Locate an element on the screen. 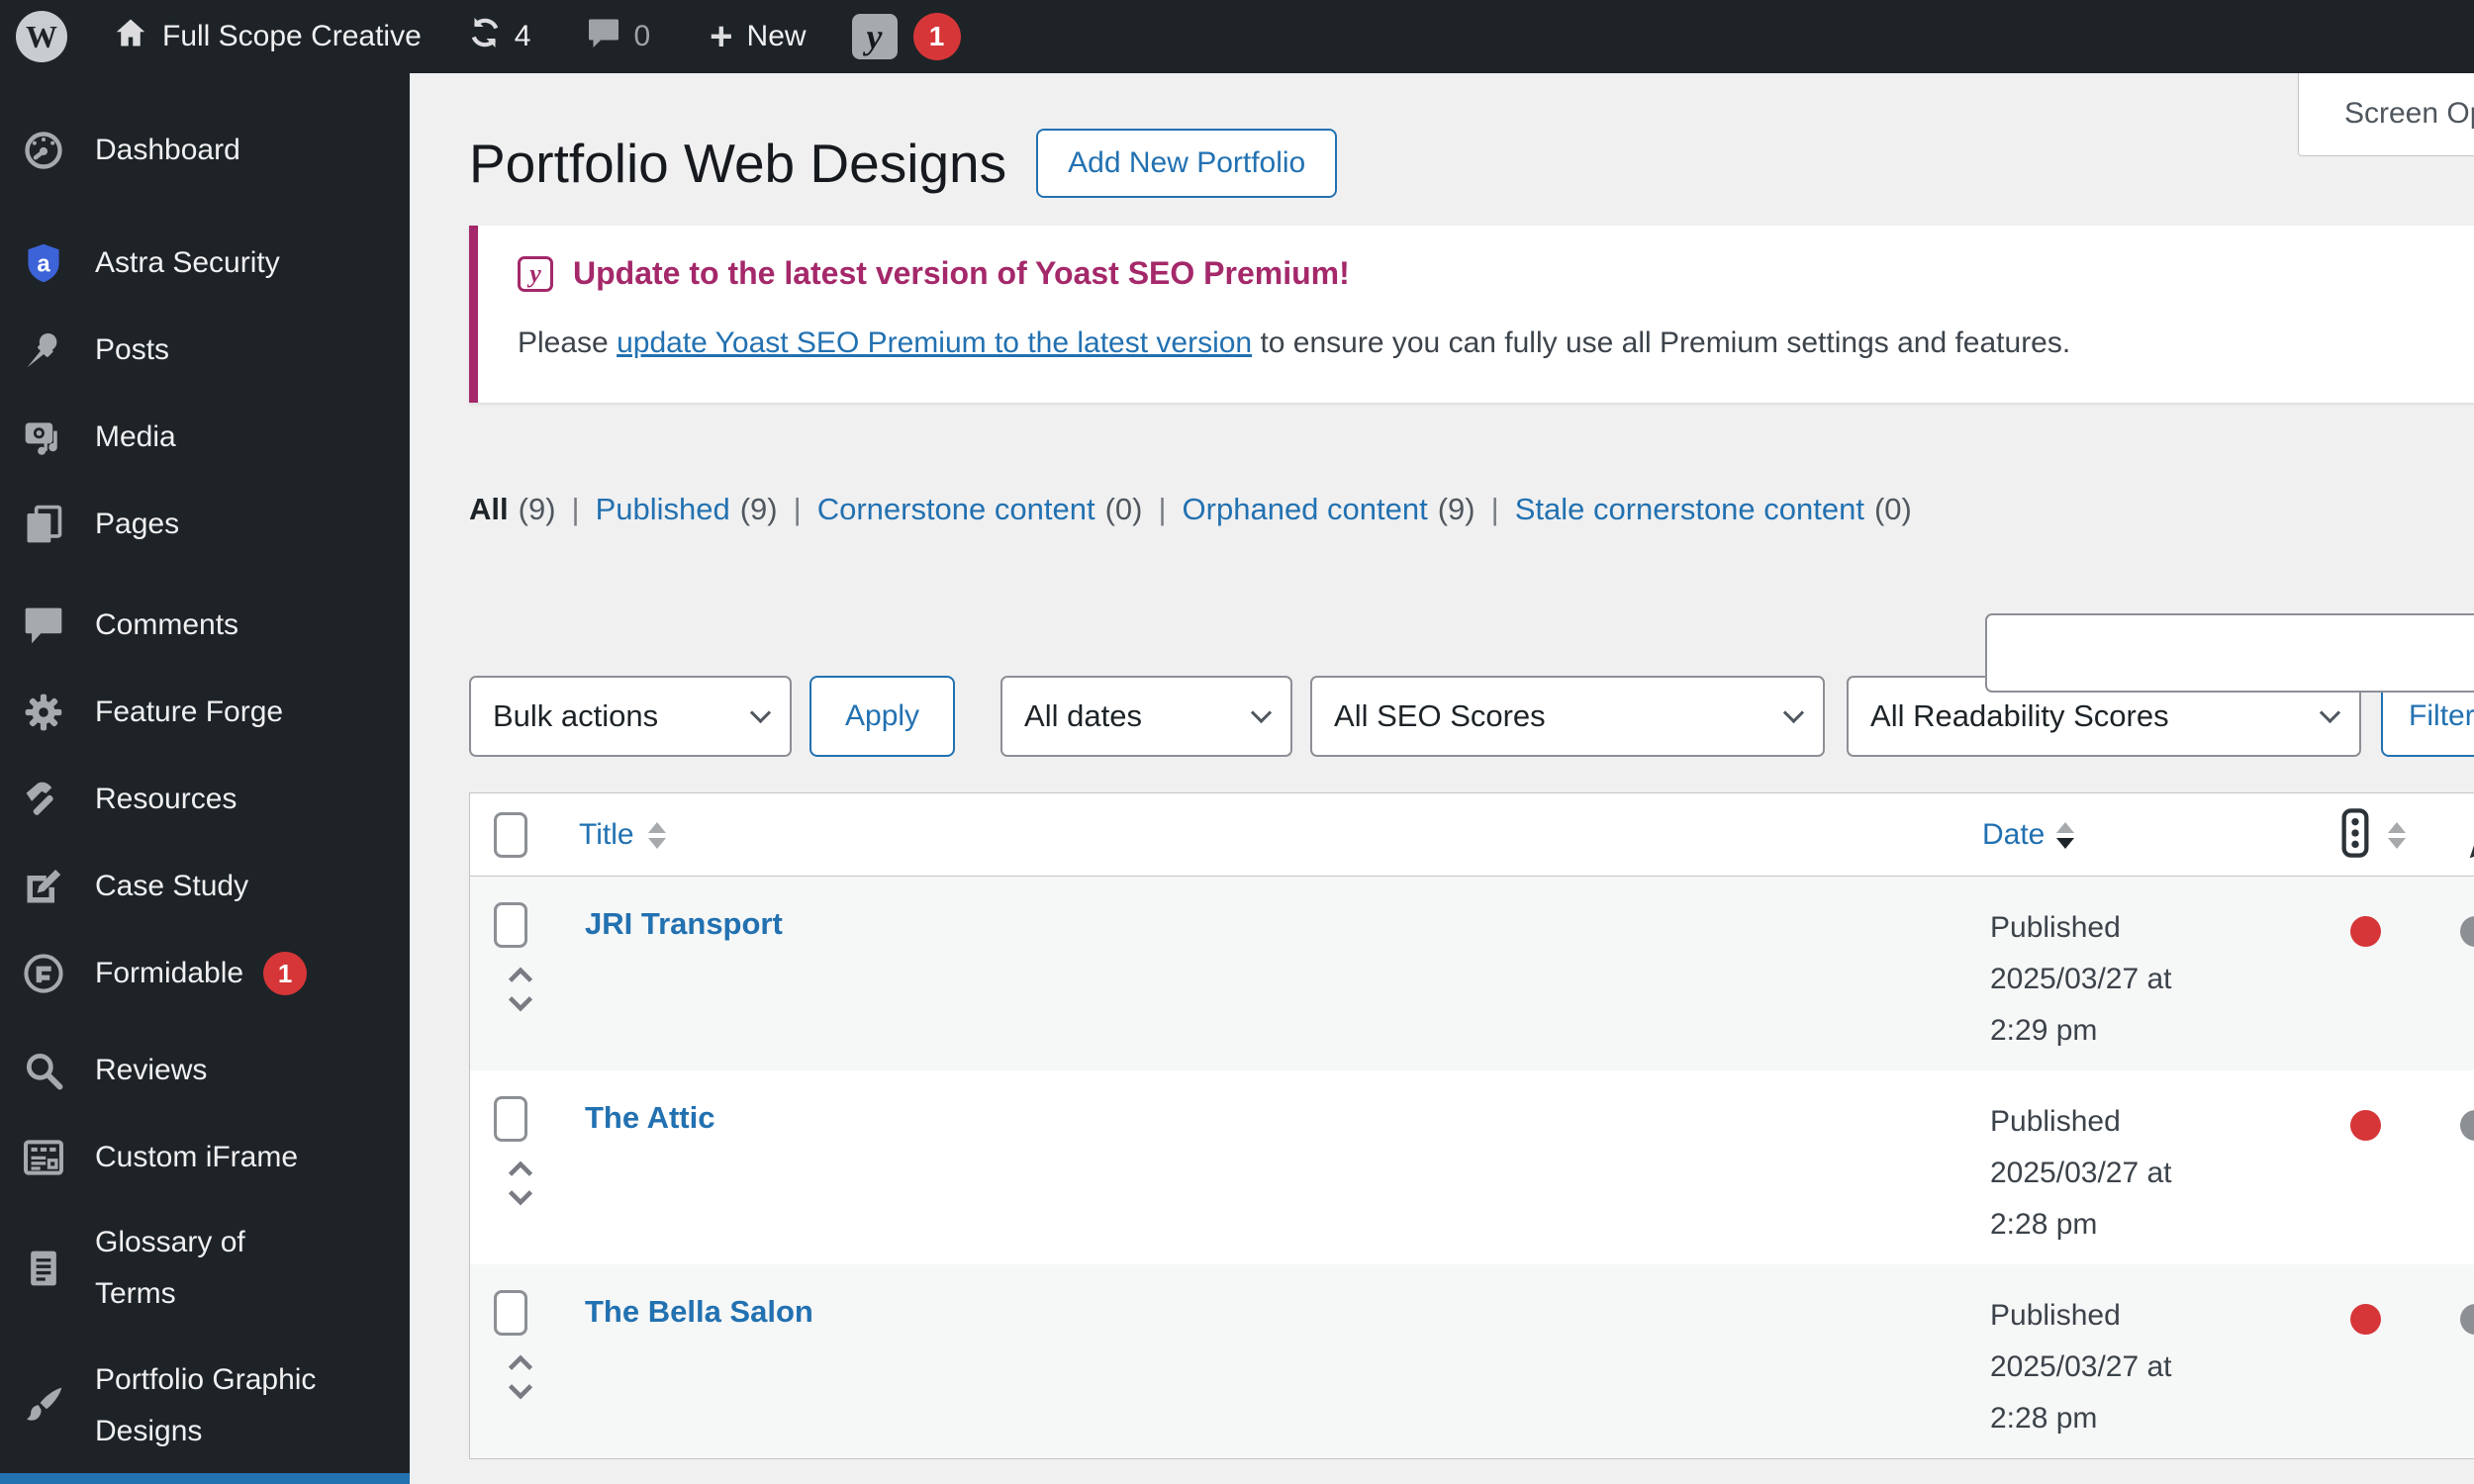 Image resolution: width=2474 pixels, height=1484 pixels. sidebar-item-glossary-of-terms: Glossary of Terms is located at coordinates (205, 1268).